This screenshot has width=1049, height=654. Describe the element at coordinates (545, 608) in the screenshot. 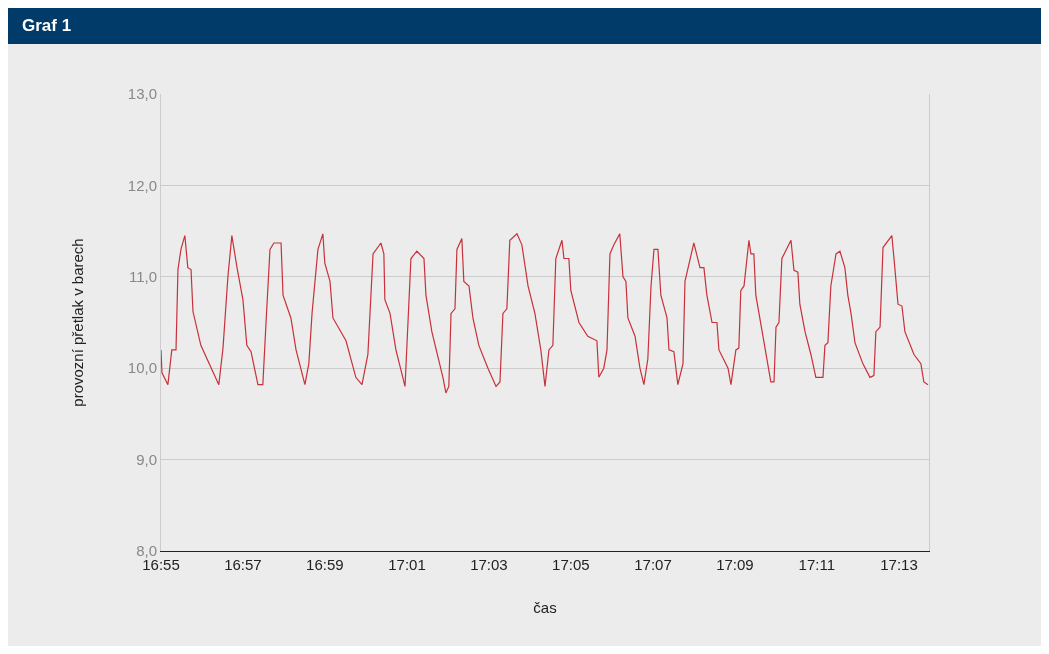

I see `x-axis-title: čas` at that location.